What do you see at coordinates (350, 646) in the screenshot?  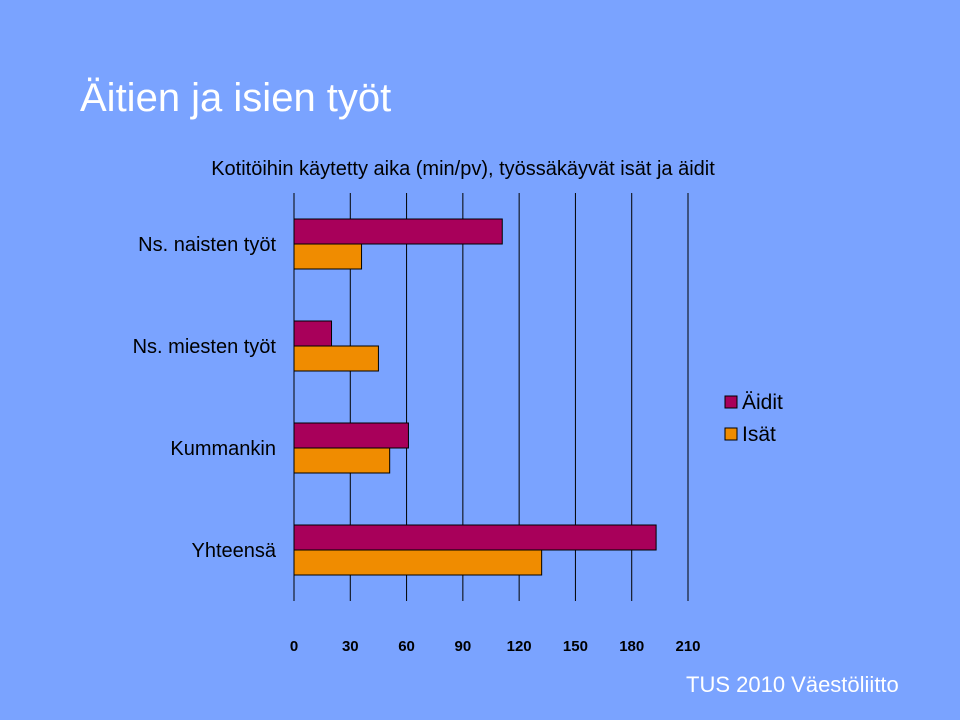 I see `x-tick-label: 30` at bounding box center [350, 646].